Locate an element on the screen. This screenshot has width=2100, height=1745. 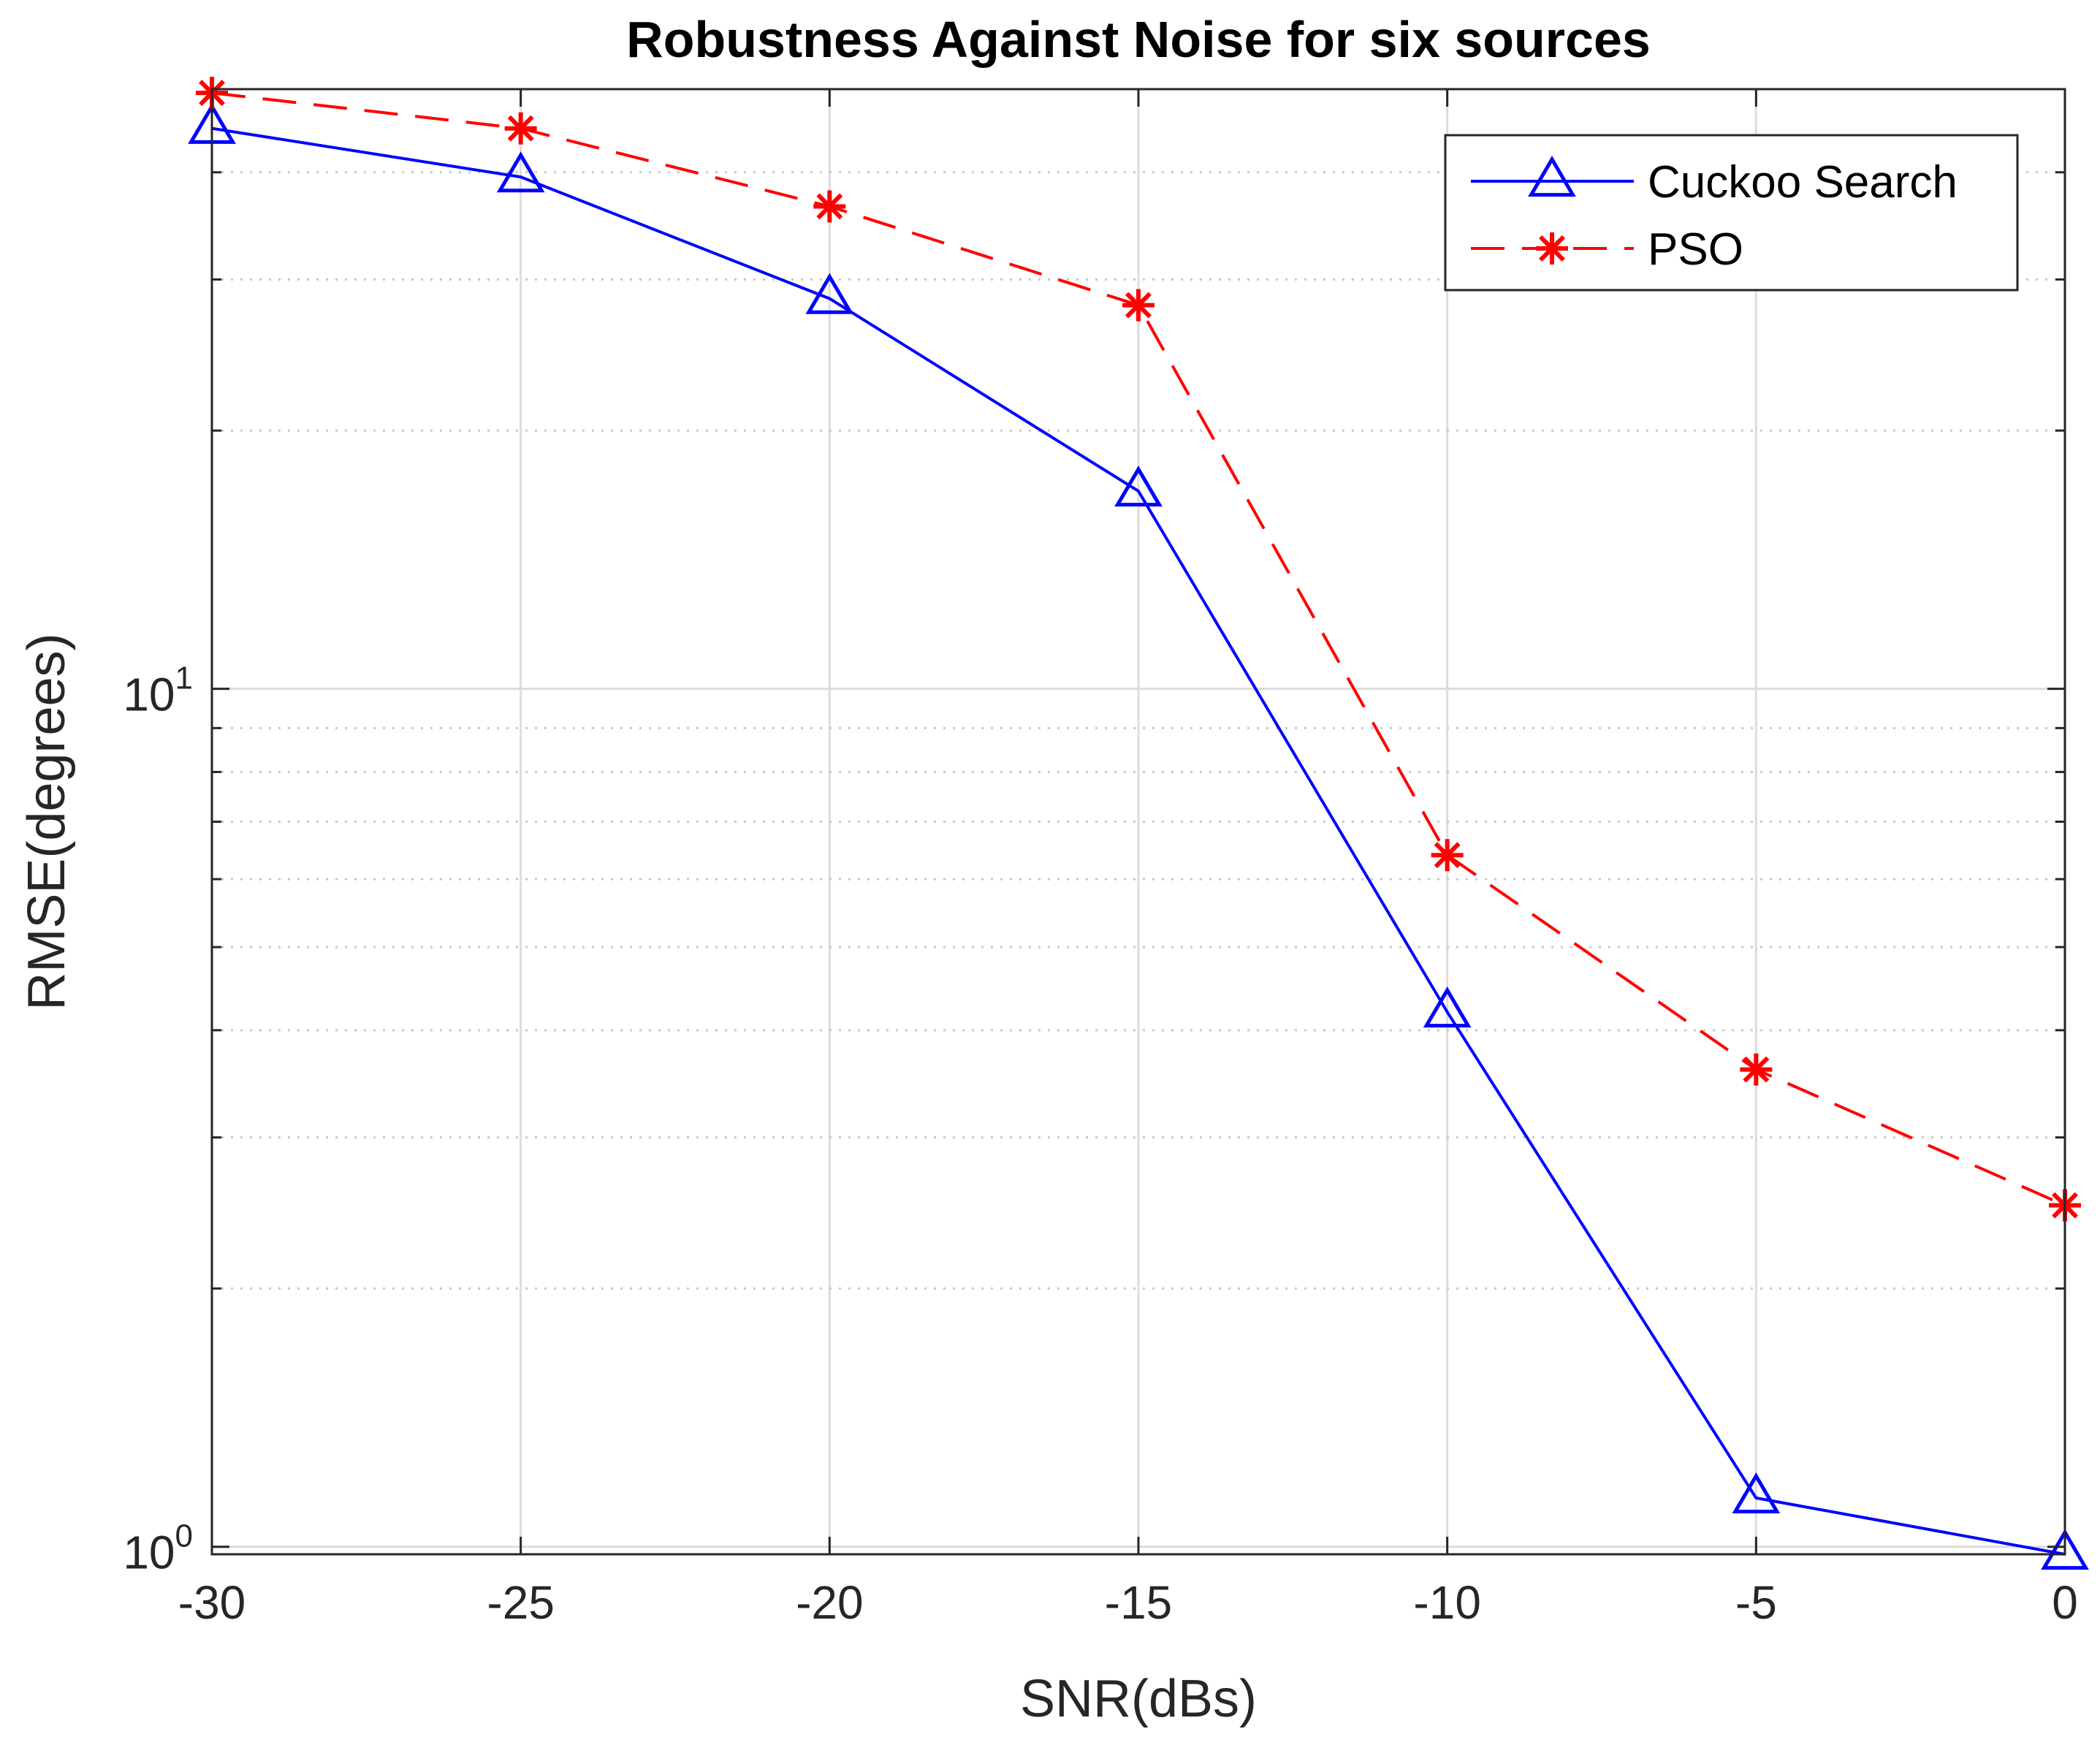
y-tick-label: 10¹ is located at coordinates (158, 691).